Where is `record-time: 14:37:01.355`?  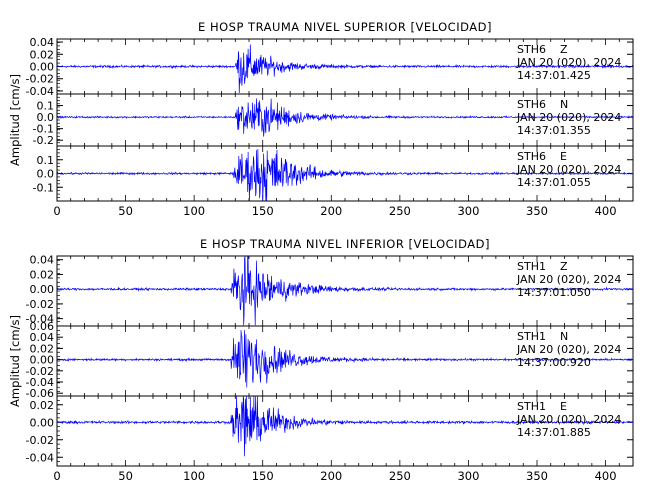
record-time: 14:37:01.355 is located at coordinates (554, 130).